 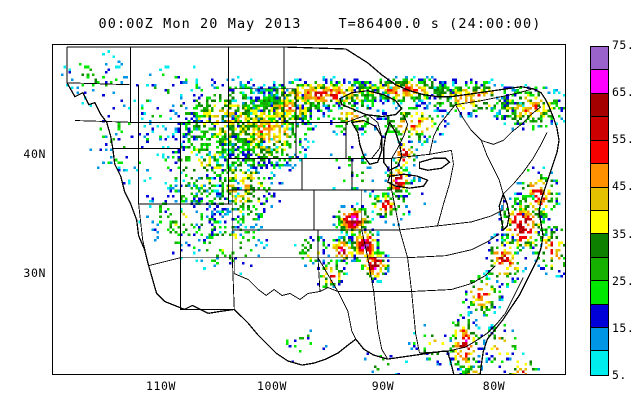 What do you see at coordinates (623, 327) in the screenshot?
I see `colorbar-label-15: 15.` at bounding box center [623, 327].